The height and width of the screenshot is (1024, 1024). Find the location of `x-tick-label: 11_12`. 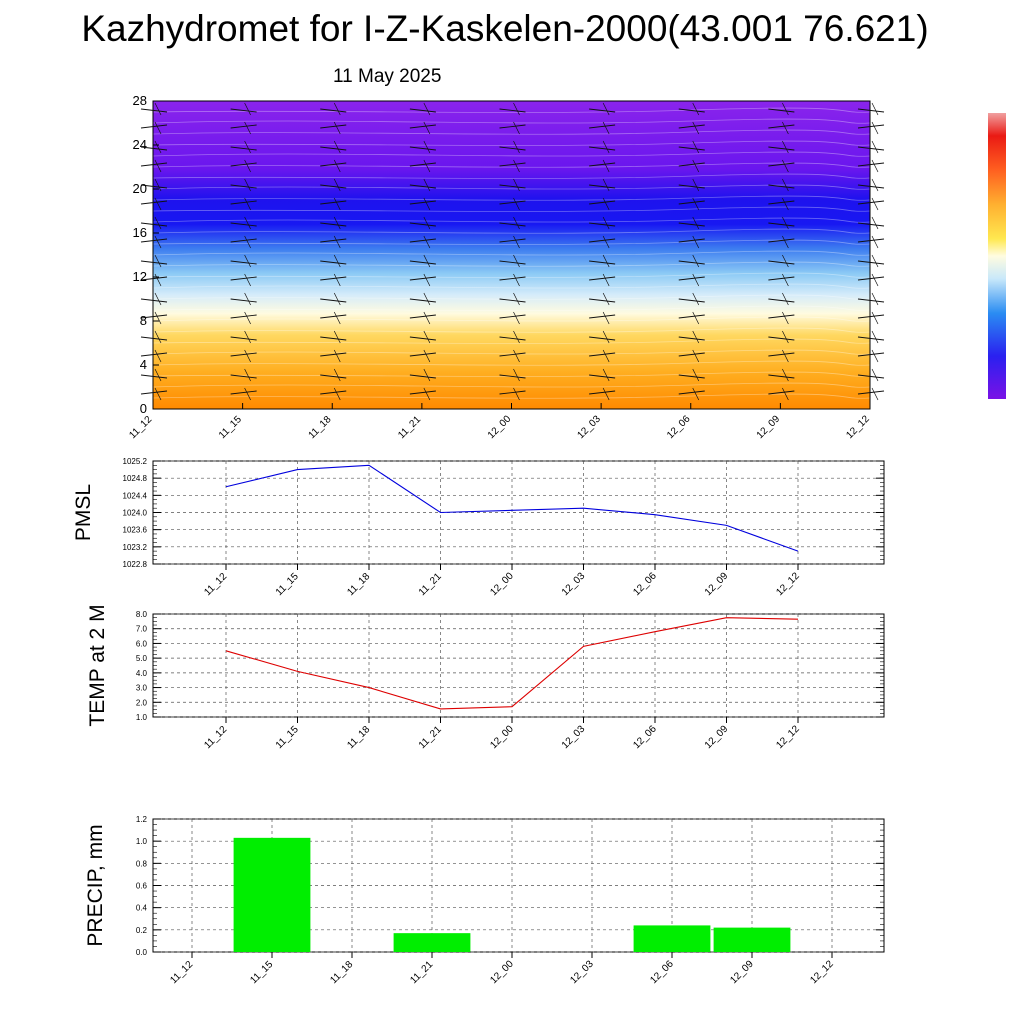

x-tick-label: 11_12 is located at coordinates (215, 584).